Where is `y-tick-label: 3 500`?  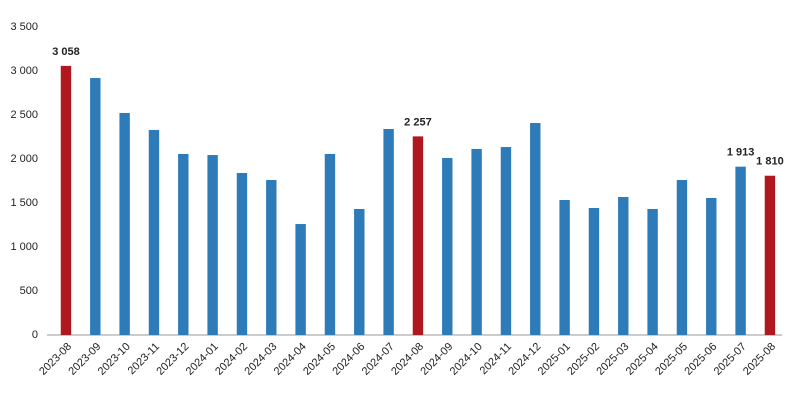
y-tick-label: 3 500 is located at coordinates (24, 27).